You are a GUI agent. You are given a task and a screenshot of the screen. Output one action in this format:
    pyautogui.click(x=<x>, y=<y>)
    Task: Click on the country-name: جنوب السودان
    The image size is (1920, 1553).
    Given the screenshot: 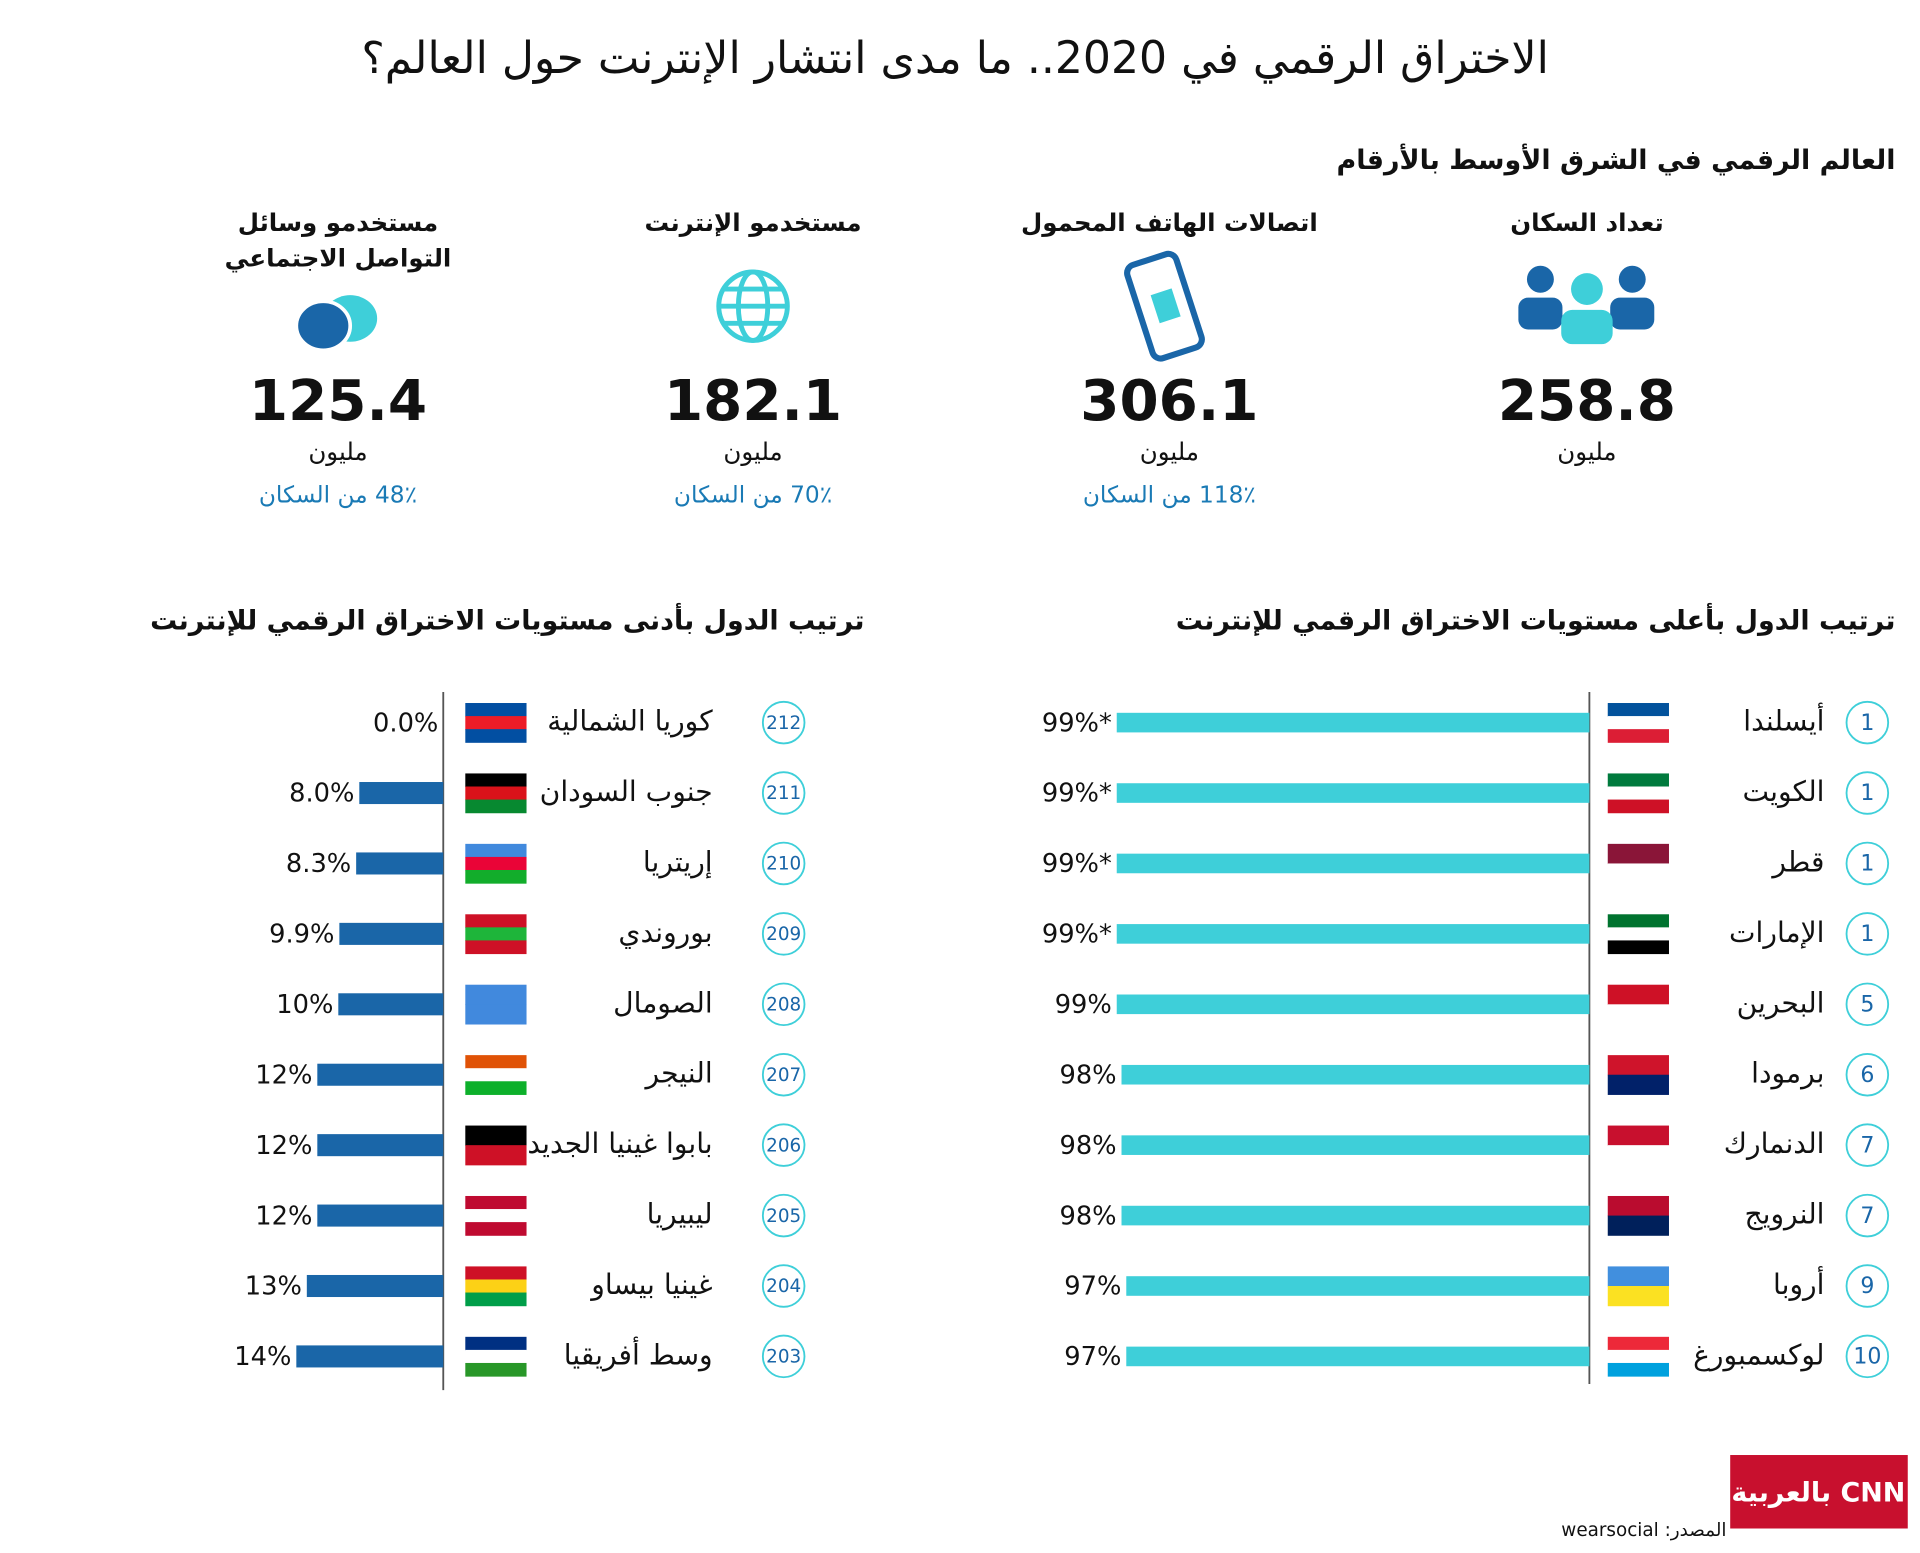 What is the action you would take?
    pyautogui.click(x=626, y=791)
    